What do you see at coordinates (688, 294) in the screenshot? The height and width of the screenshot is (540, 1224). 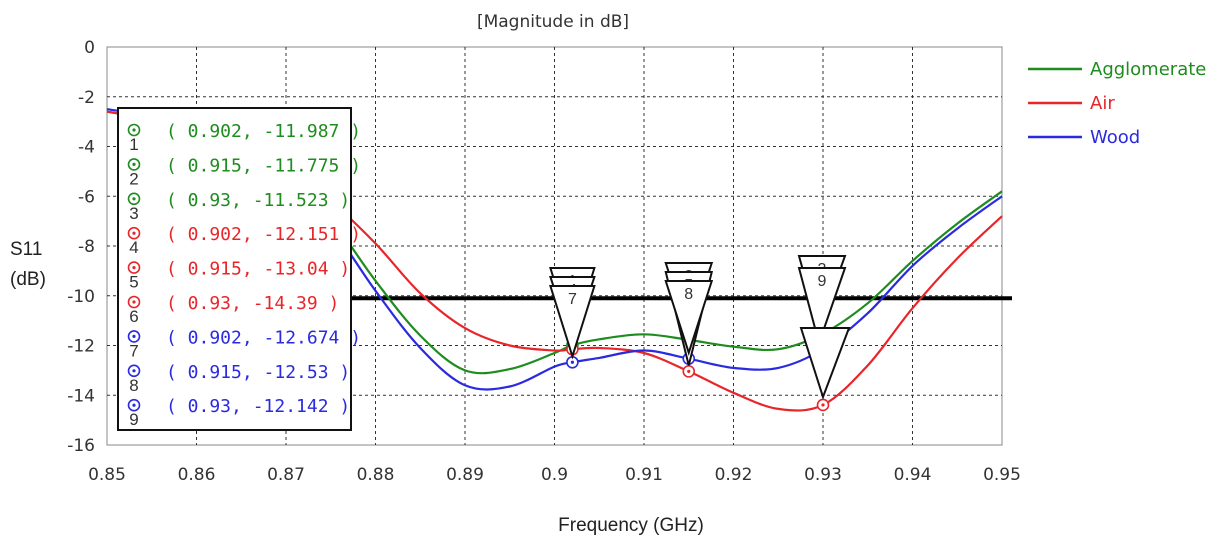 I see `marker-flag-8-label: 8` at bounding box center [688, 294].